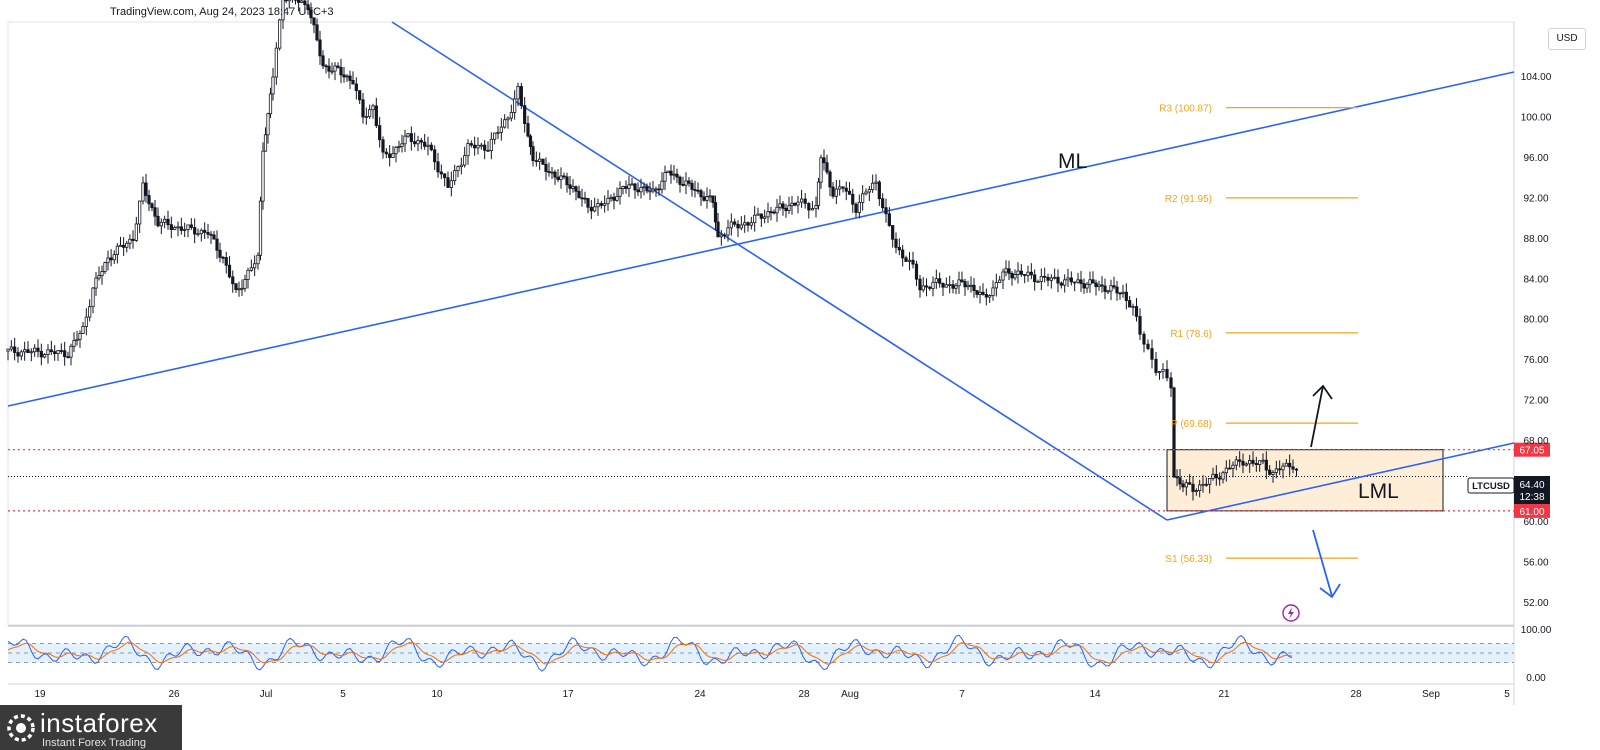 The width and height of the screenshot is (1600, 750). I want to click on time-tick-label: 7, so click(962, 694).